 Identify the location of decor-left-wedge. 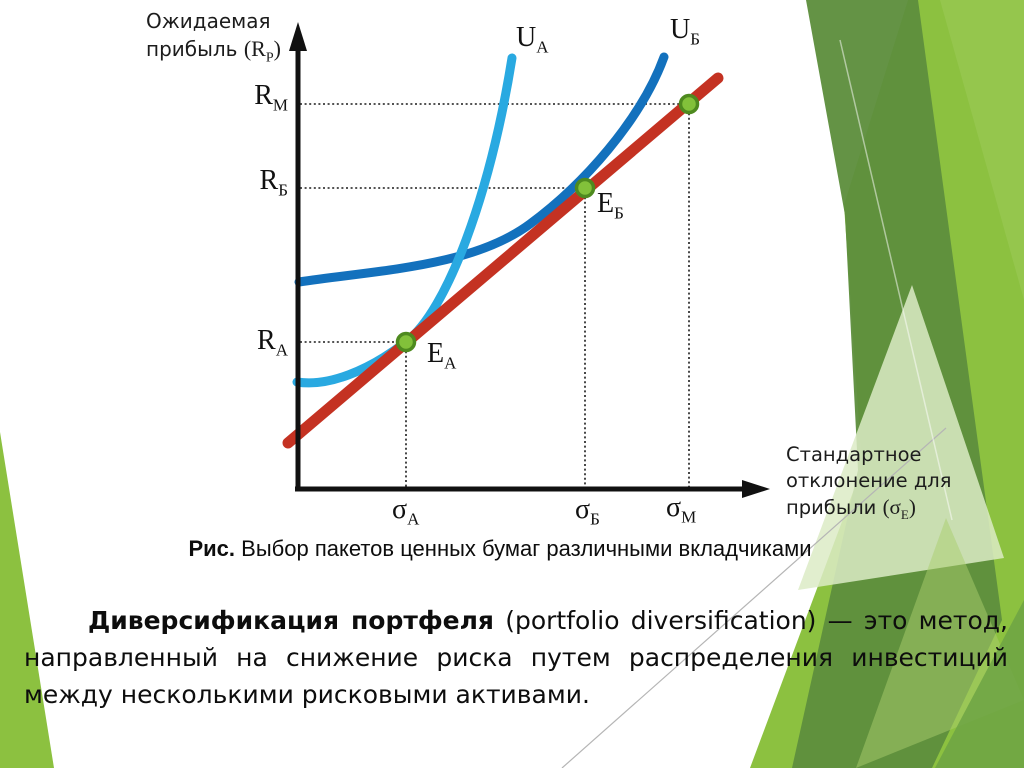
(27, 600).